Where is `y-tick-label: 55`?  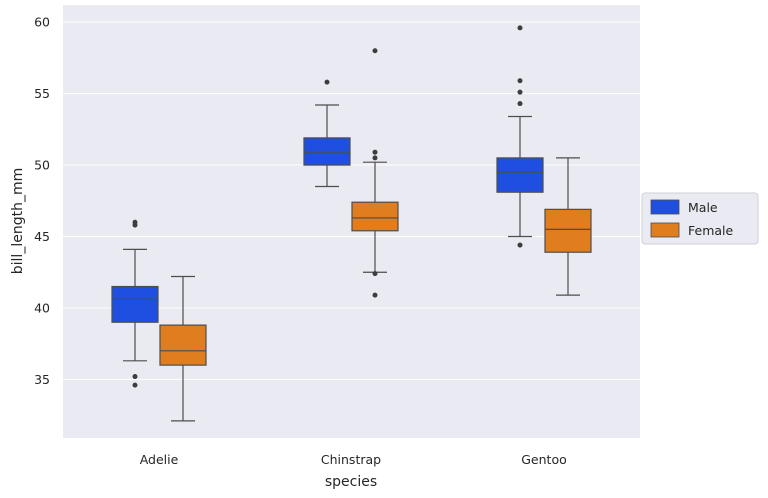
y-tick-label: 55 is located at coordinates (42, 93).